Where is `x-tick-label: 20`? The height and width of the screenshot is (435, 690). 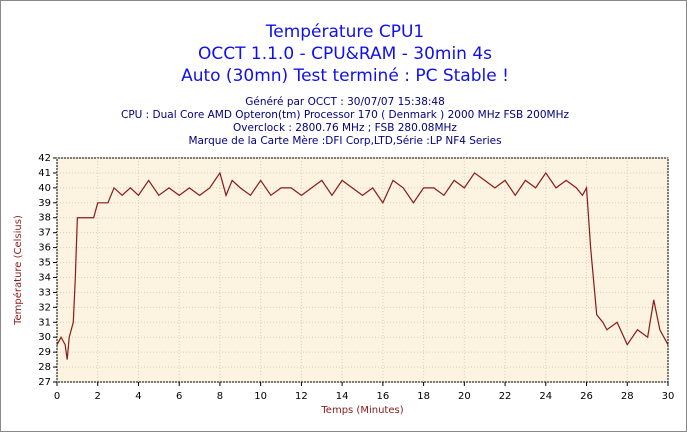
x-tick-label: 20 is located at coordinates (464, 396).